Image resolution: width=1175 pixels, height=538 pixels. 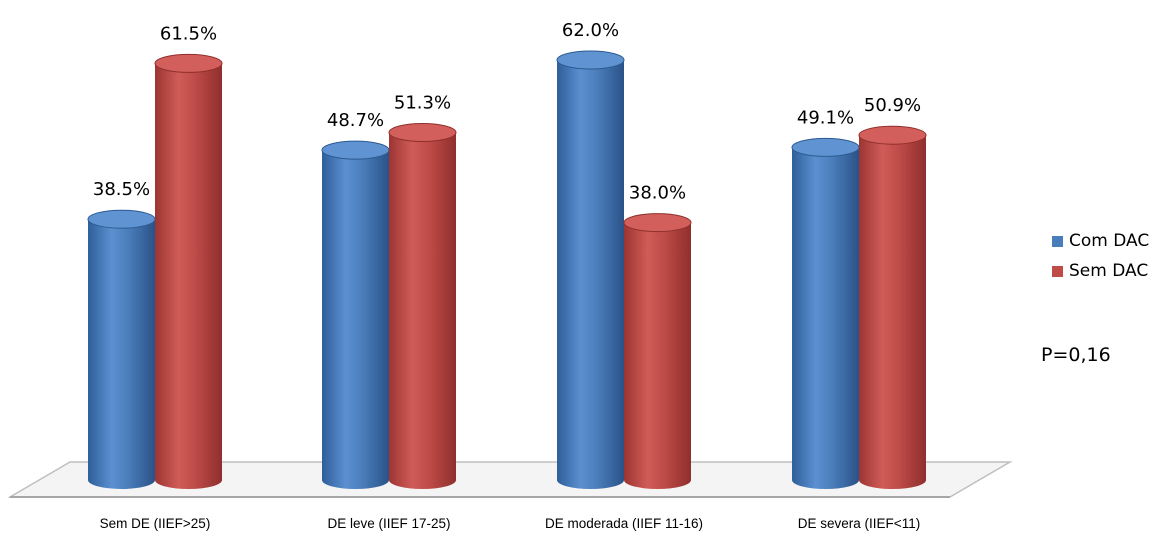 I want to click on legend-item-sem-dac: Sem DAC, so click(x=1100, y=271).